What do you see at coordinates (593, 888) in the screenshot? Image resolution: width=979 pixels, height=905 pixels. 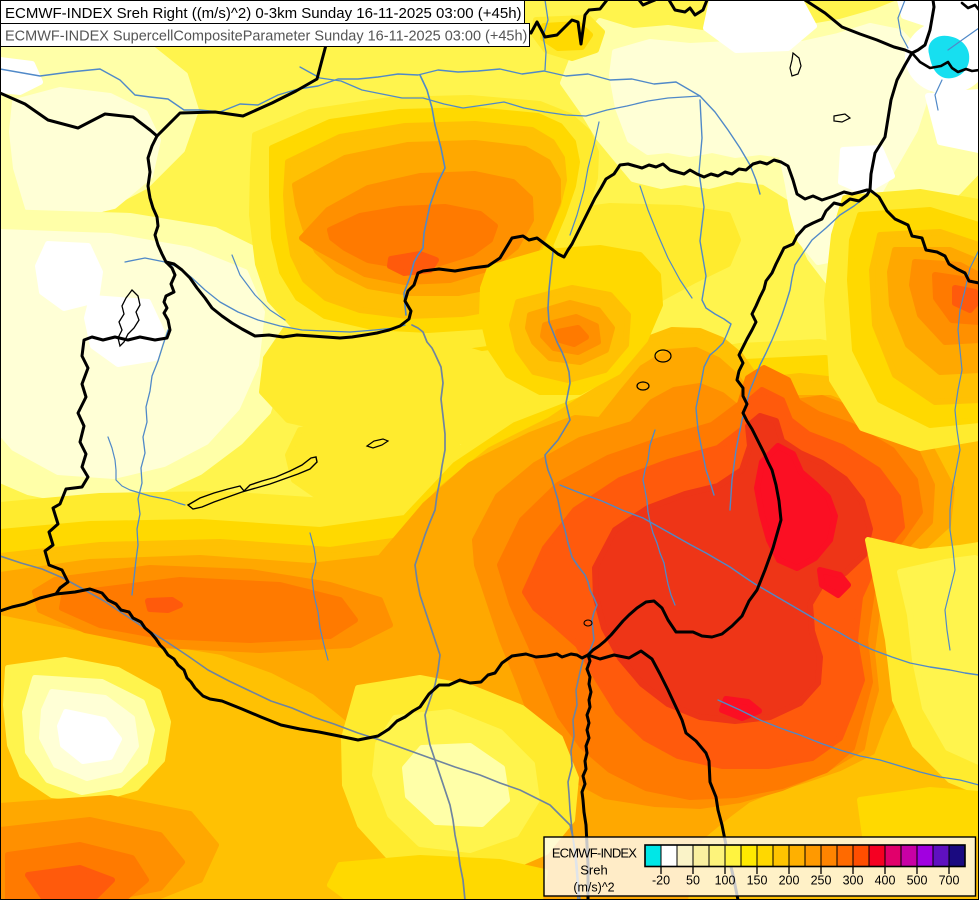 I see `svg-text: (m/s)^2` at bounding box center [593, 888].